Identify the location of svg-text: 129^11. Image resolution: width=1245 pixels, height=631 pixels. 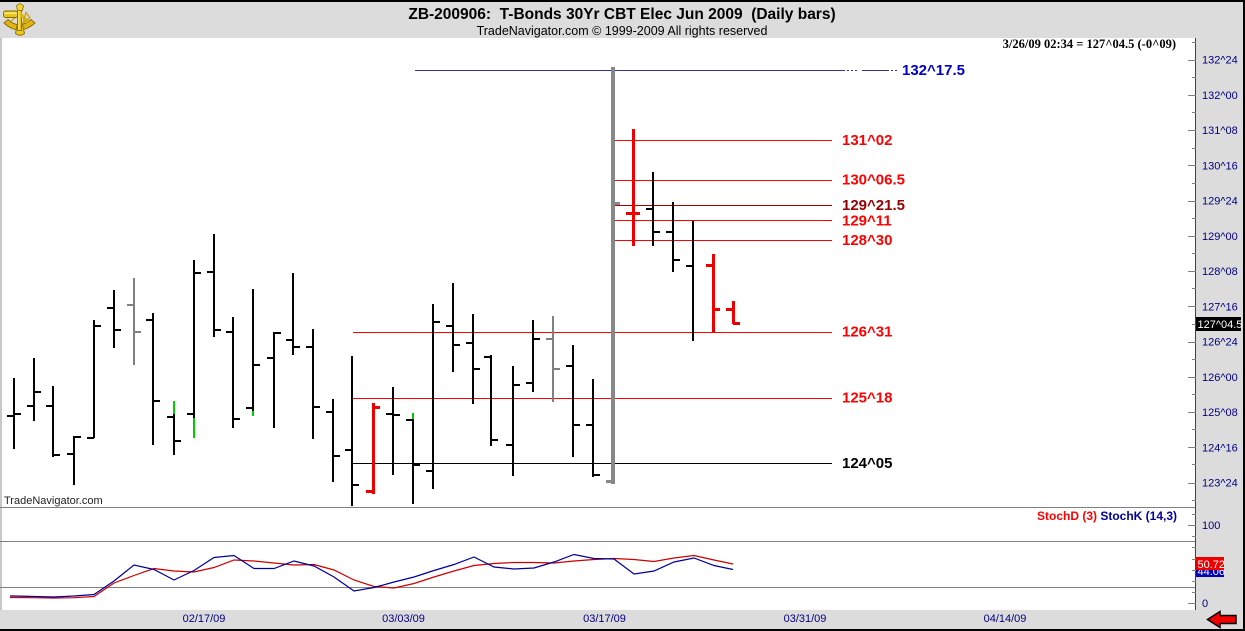
(867, 221).